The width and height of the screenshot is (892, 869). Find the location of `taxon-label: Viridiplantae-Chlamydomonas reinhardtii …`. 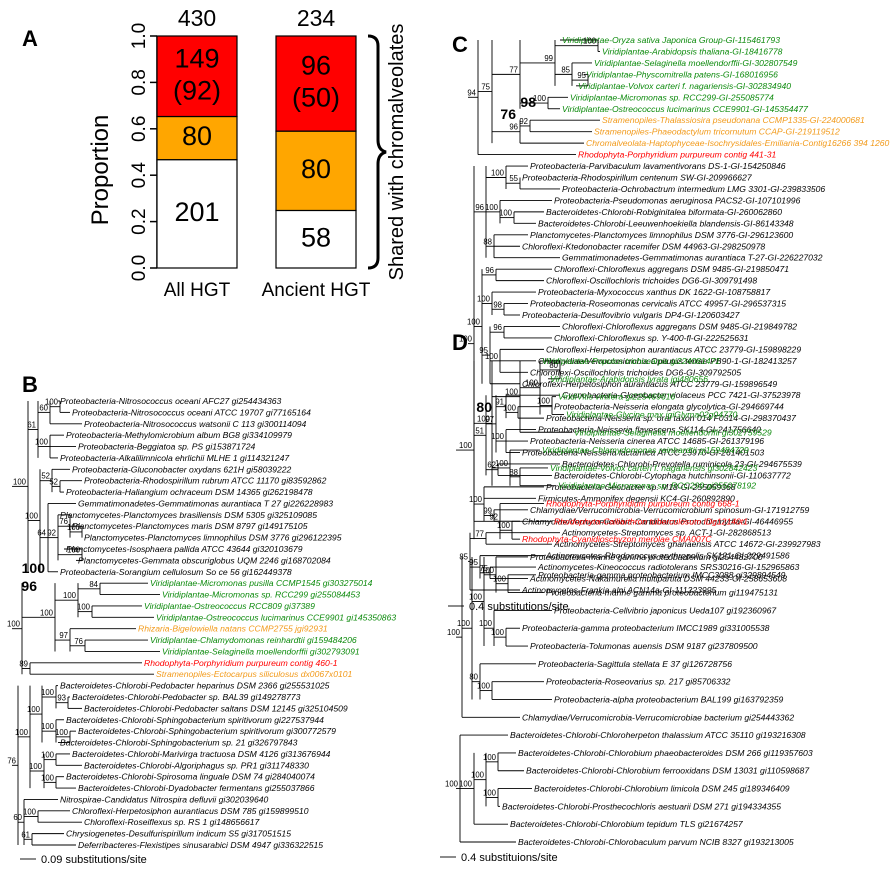

taxon-label: Viridiplantae-Chlamydomonas reinhardtii … is located at coordinates (253, 640).